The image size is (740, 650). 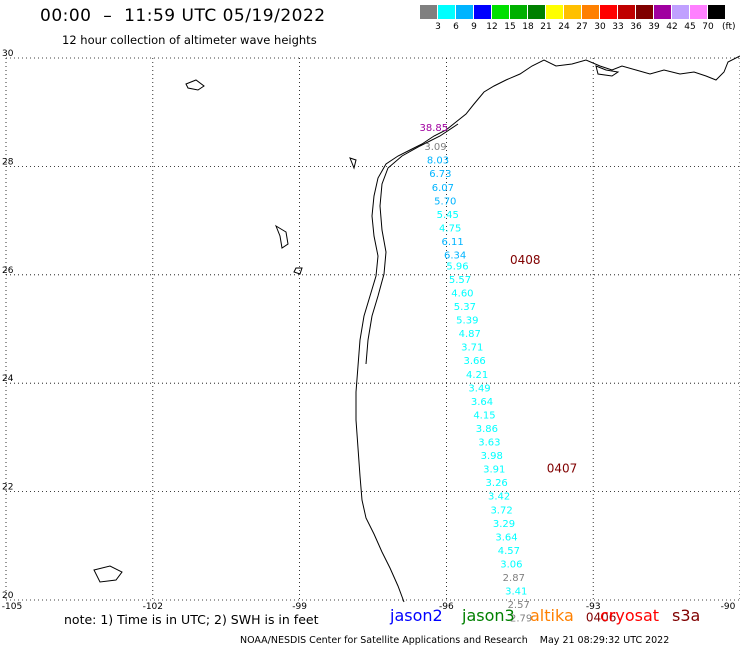 What do you see at coordinates (499, 497) in the screenshot?
I see `wave-height-value: 3.42` at bounding box center [499, 497].